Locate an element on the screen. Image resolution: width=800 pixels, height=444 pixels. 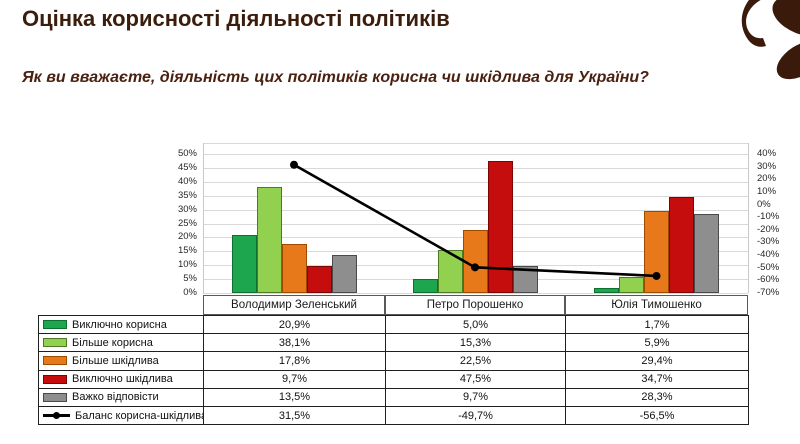
value-cell: 22,5% is located at coordinates (475, 361).